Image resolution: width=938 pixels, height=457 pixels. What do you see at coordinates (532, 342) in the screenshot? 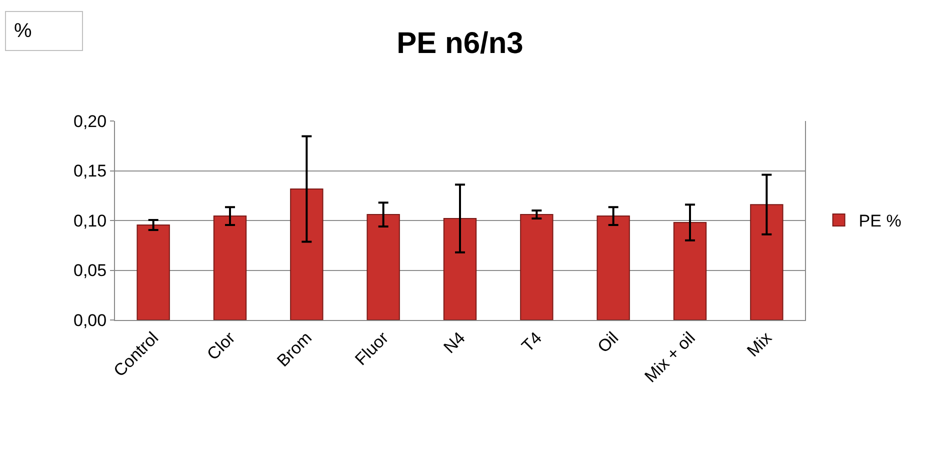
I see `x-tick-label: T4` at bounding box center [532, 342].